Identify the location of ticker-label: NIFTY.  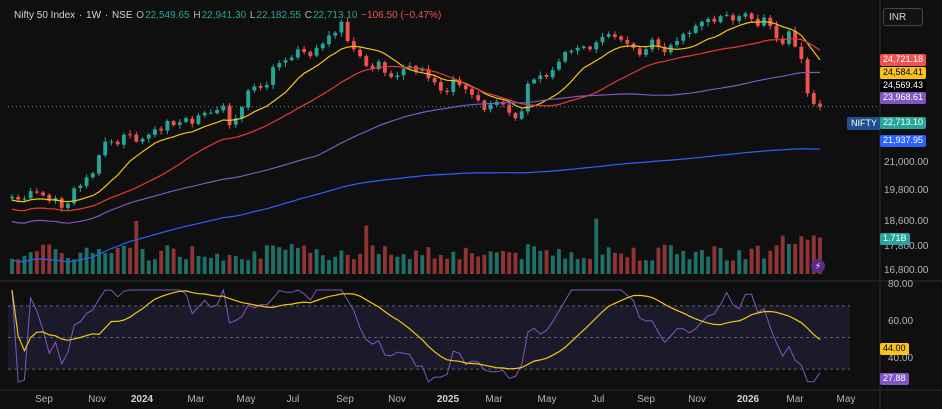
(864, 123).